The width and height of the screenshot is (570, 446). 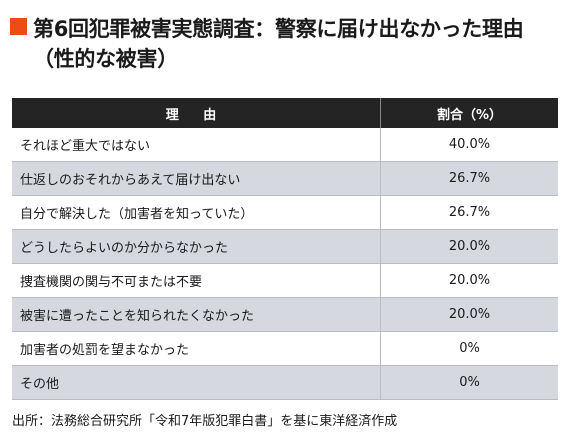 I want to click on page-title: 第6回犯罪被害実態調査：警察に届け出なかった理由（性的な被害）, so click(x=278, y=44).